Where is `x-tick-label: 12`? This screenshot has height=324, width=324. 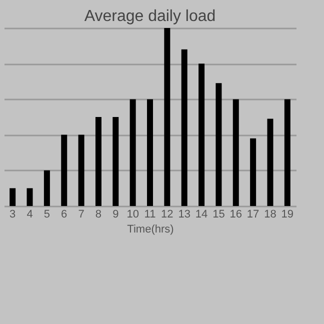
x-tick-label: 12 is located at coordinates (167, 214).